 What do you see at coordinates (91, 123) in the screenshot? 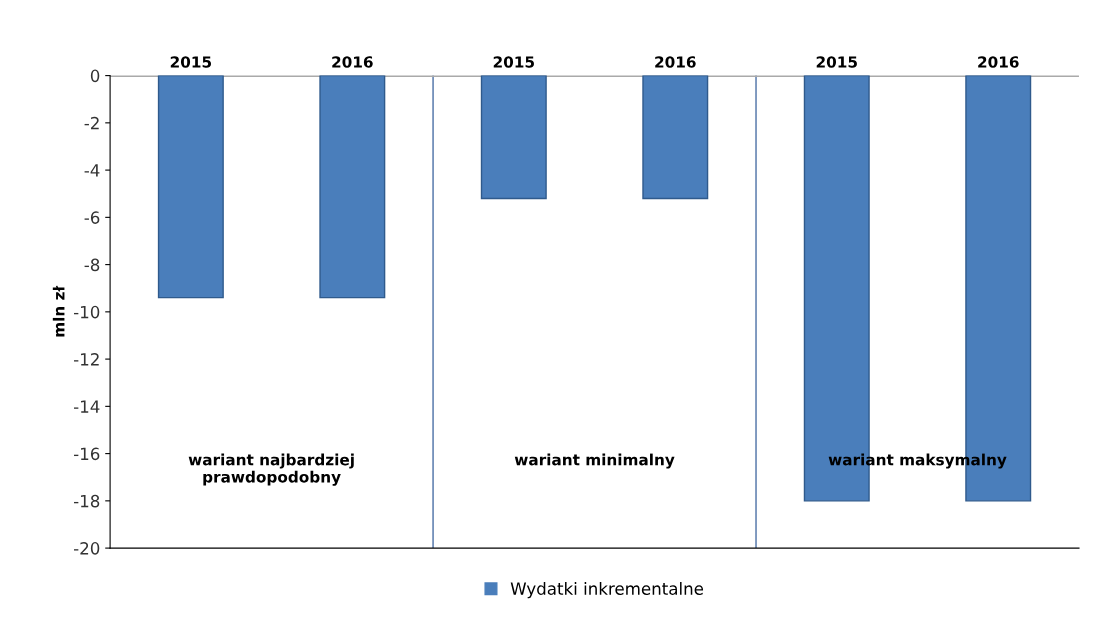
I see `y-tick-label: -2` at bounding box center [91, 123].